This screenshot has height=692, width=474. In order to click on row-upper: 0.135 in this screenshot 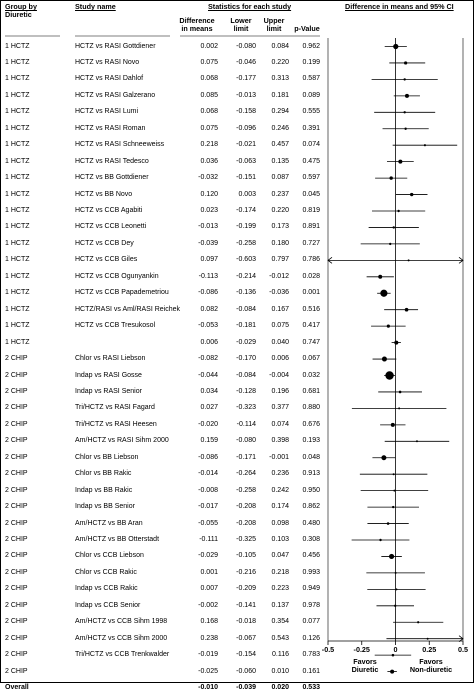, I will do `click(280, 161)`.